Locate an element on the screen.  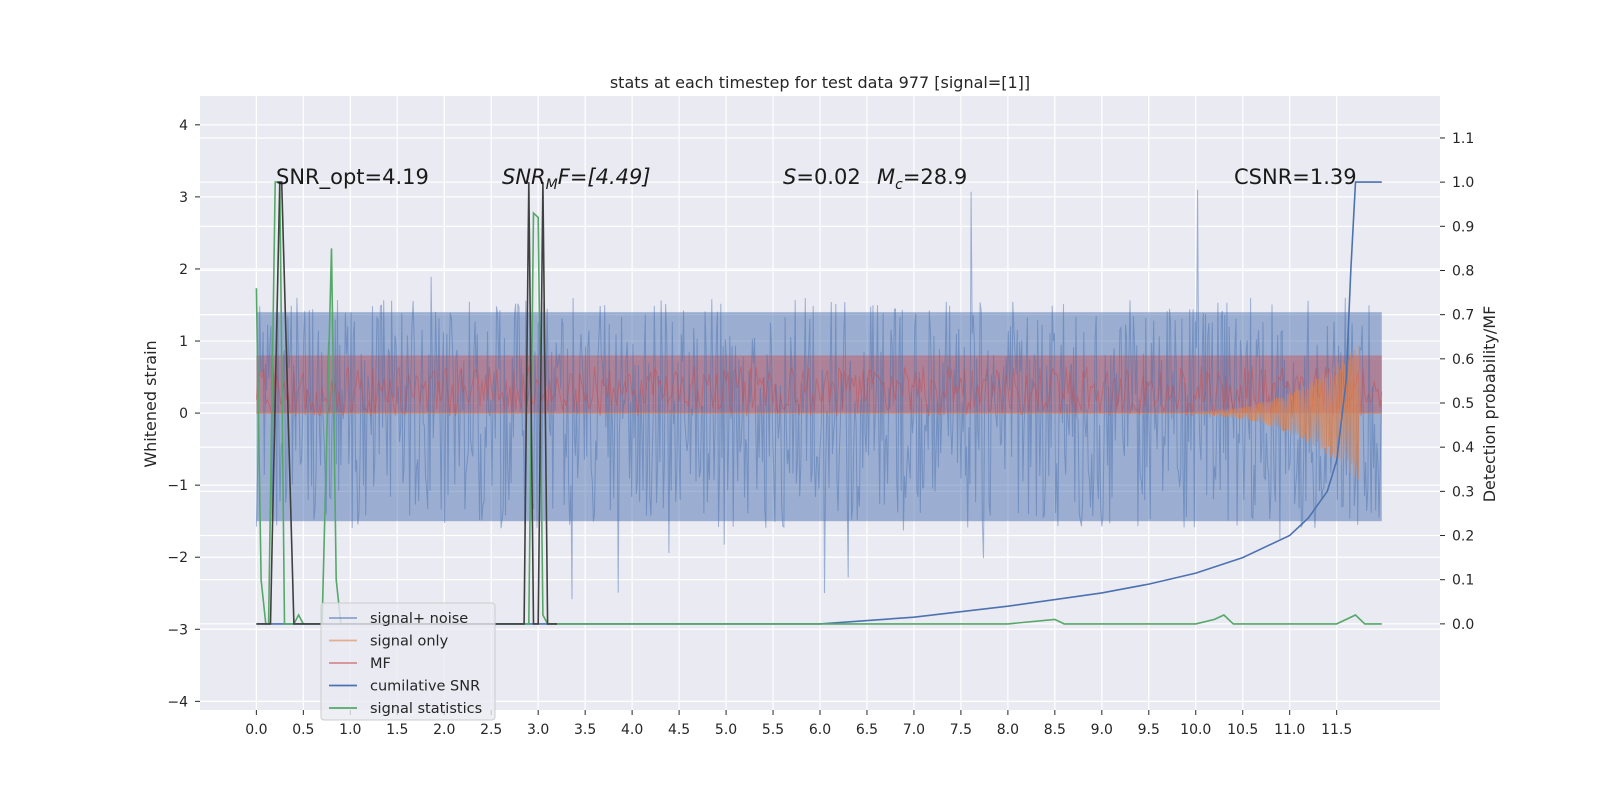
x-tick-label: 2.0 is located at coordinates (444, 730).